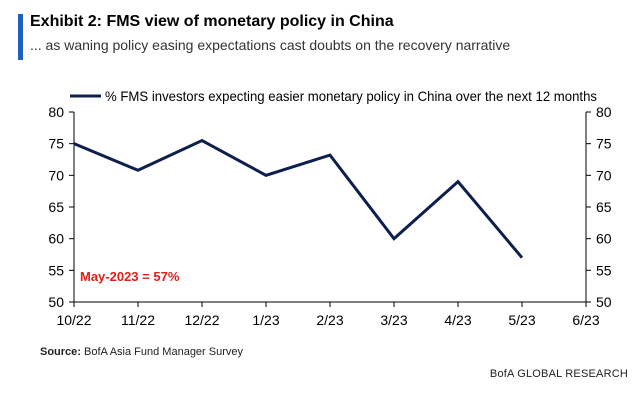 The height and width of the screenshot is (403, 642). What do you see at coordinates (604, 207) in the screenshot?
I see `y-tick-label-right: 65` at bounding box center [604, 207].